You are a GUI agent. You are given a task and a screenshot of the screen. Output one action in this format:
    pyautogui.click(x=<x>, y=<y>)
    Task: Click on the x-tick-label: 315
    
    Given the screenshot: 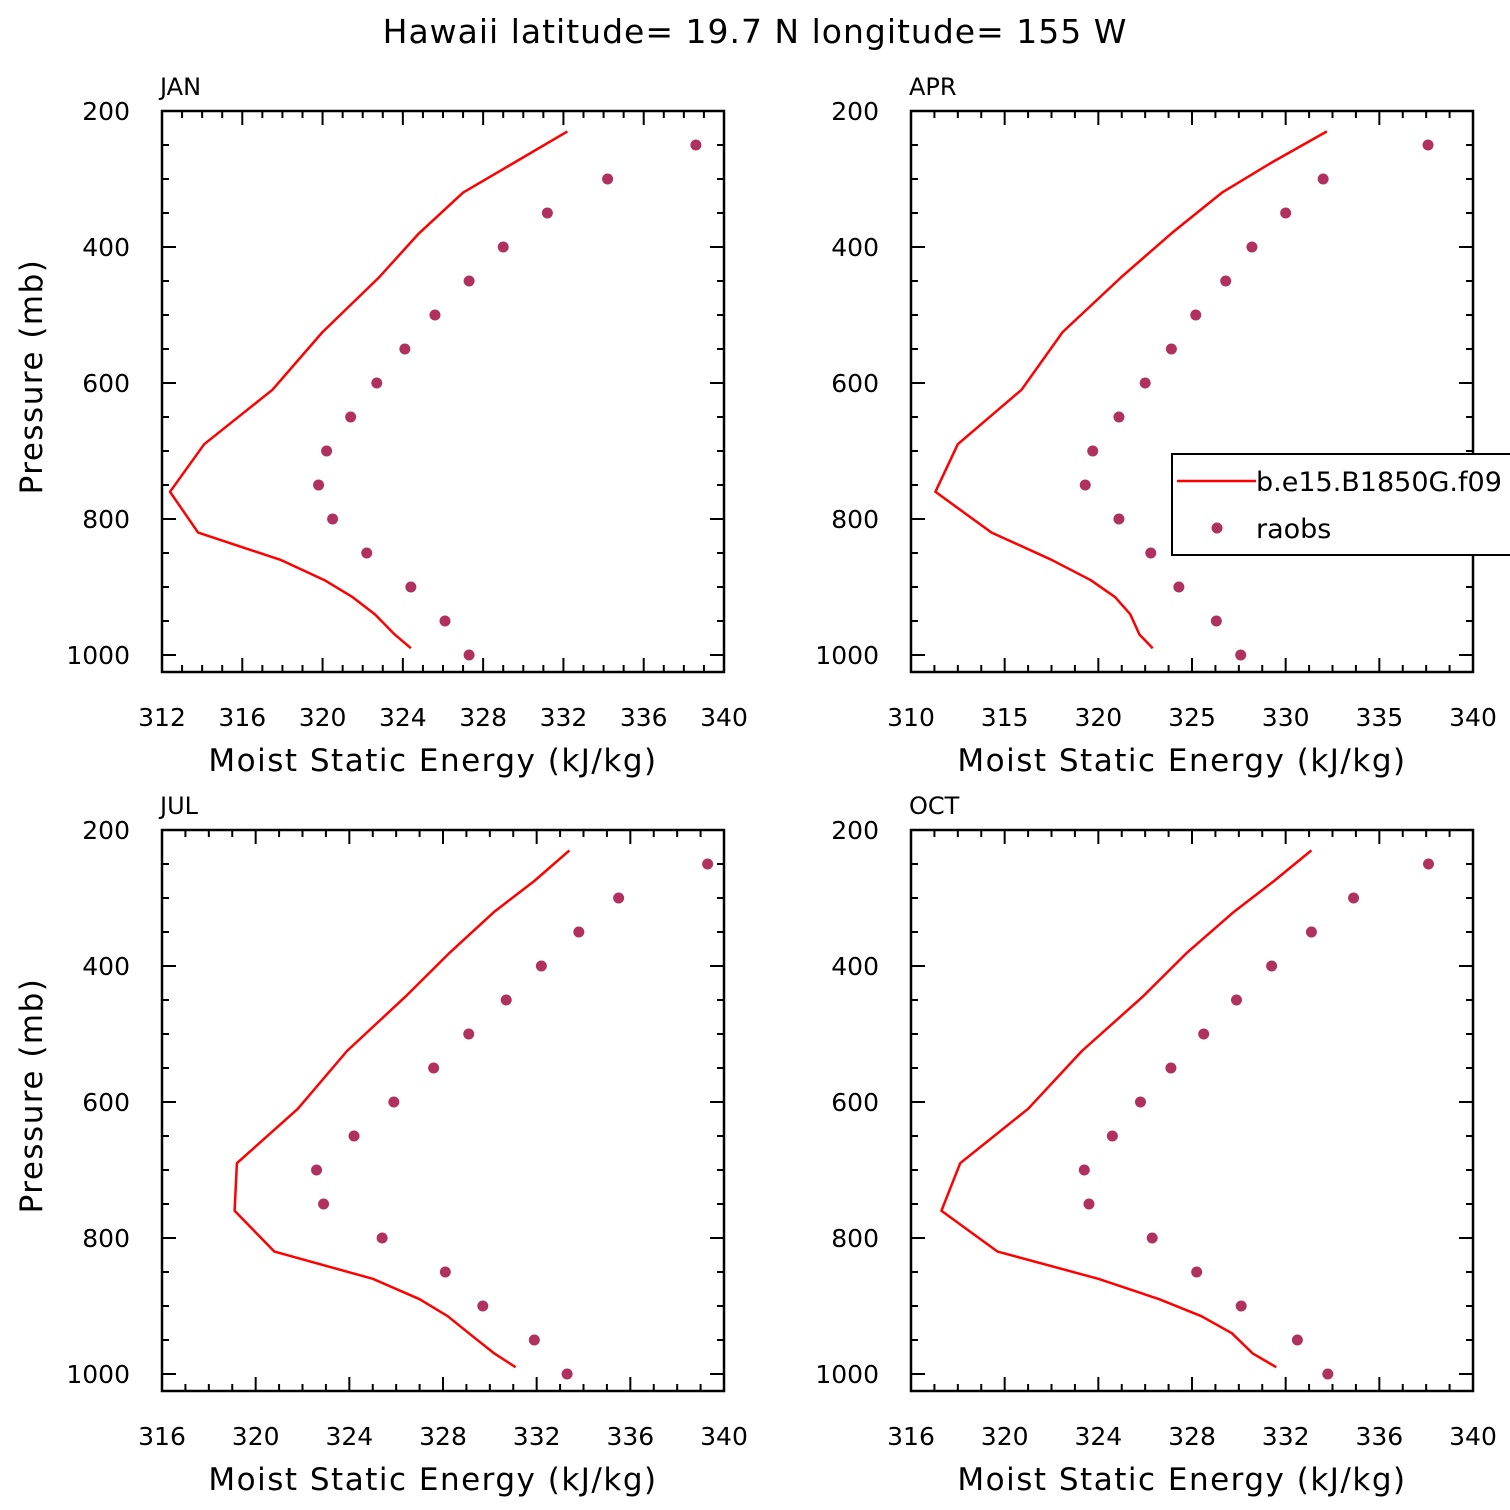 What is the action you would take?
    pyautogui.click(x=1005, y=717)
    